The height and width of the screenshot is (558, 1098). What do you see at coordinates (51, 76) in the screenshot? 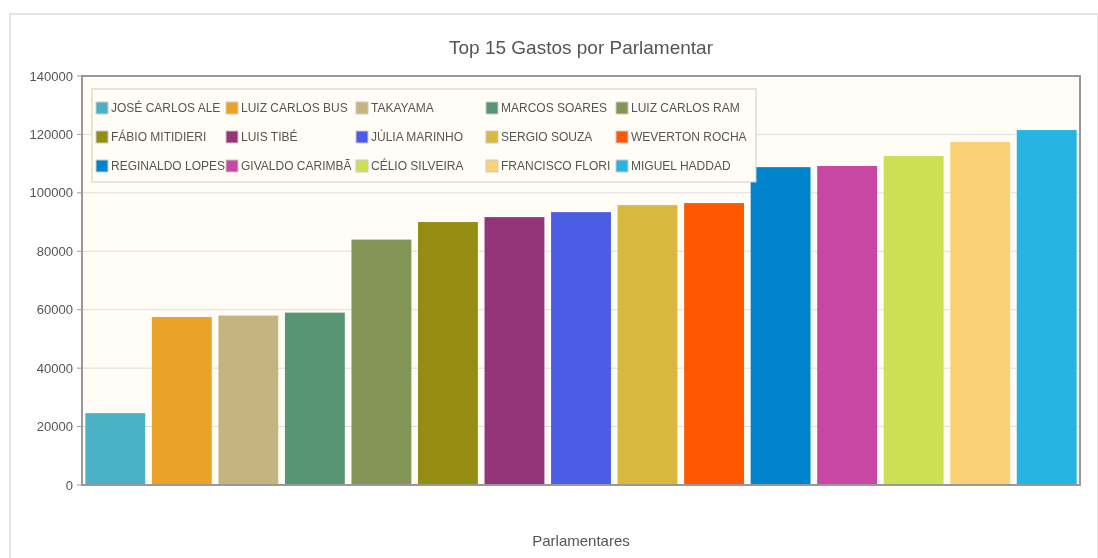
I see `y-tick-label: 140000` at bounding box center [51, 76].